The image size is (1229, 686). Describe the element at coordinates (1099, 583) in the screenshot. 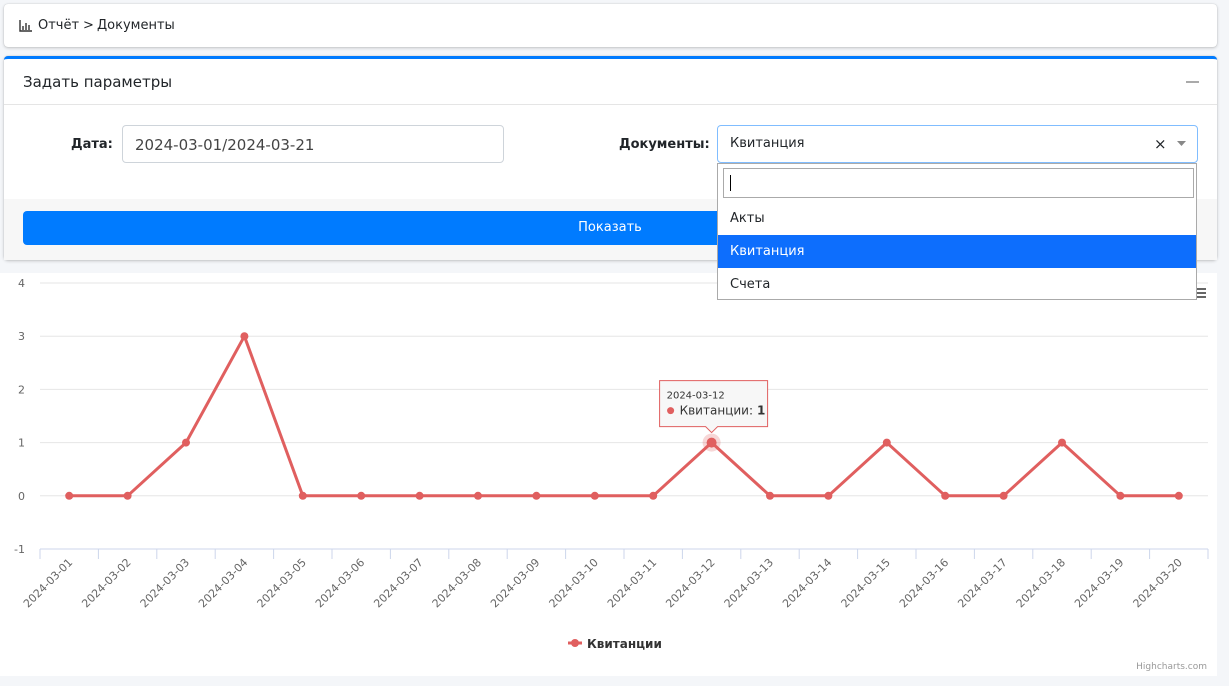

I see `x-tick-label: 2024-03-19` at that location.